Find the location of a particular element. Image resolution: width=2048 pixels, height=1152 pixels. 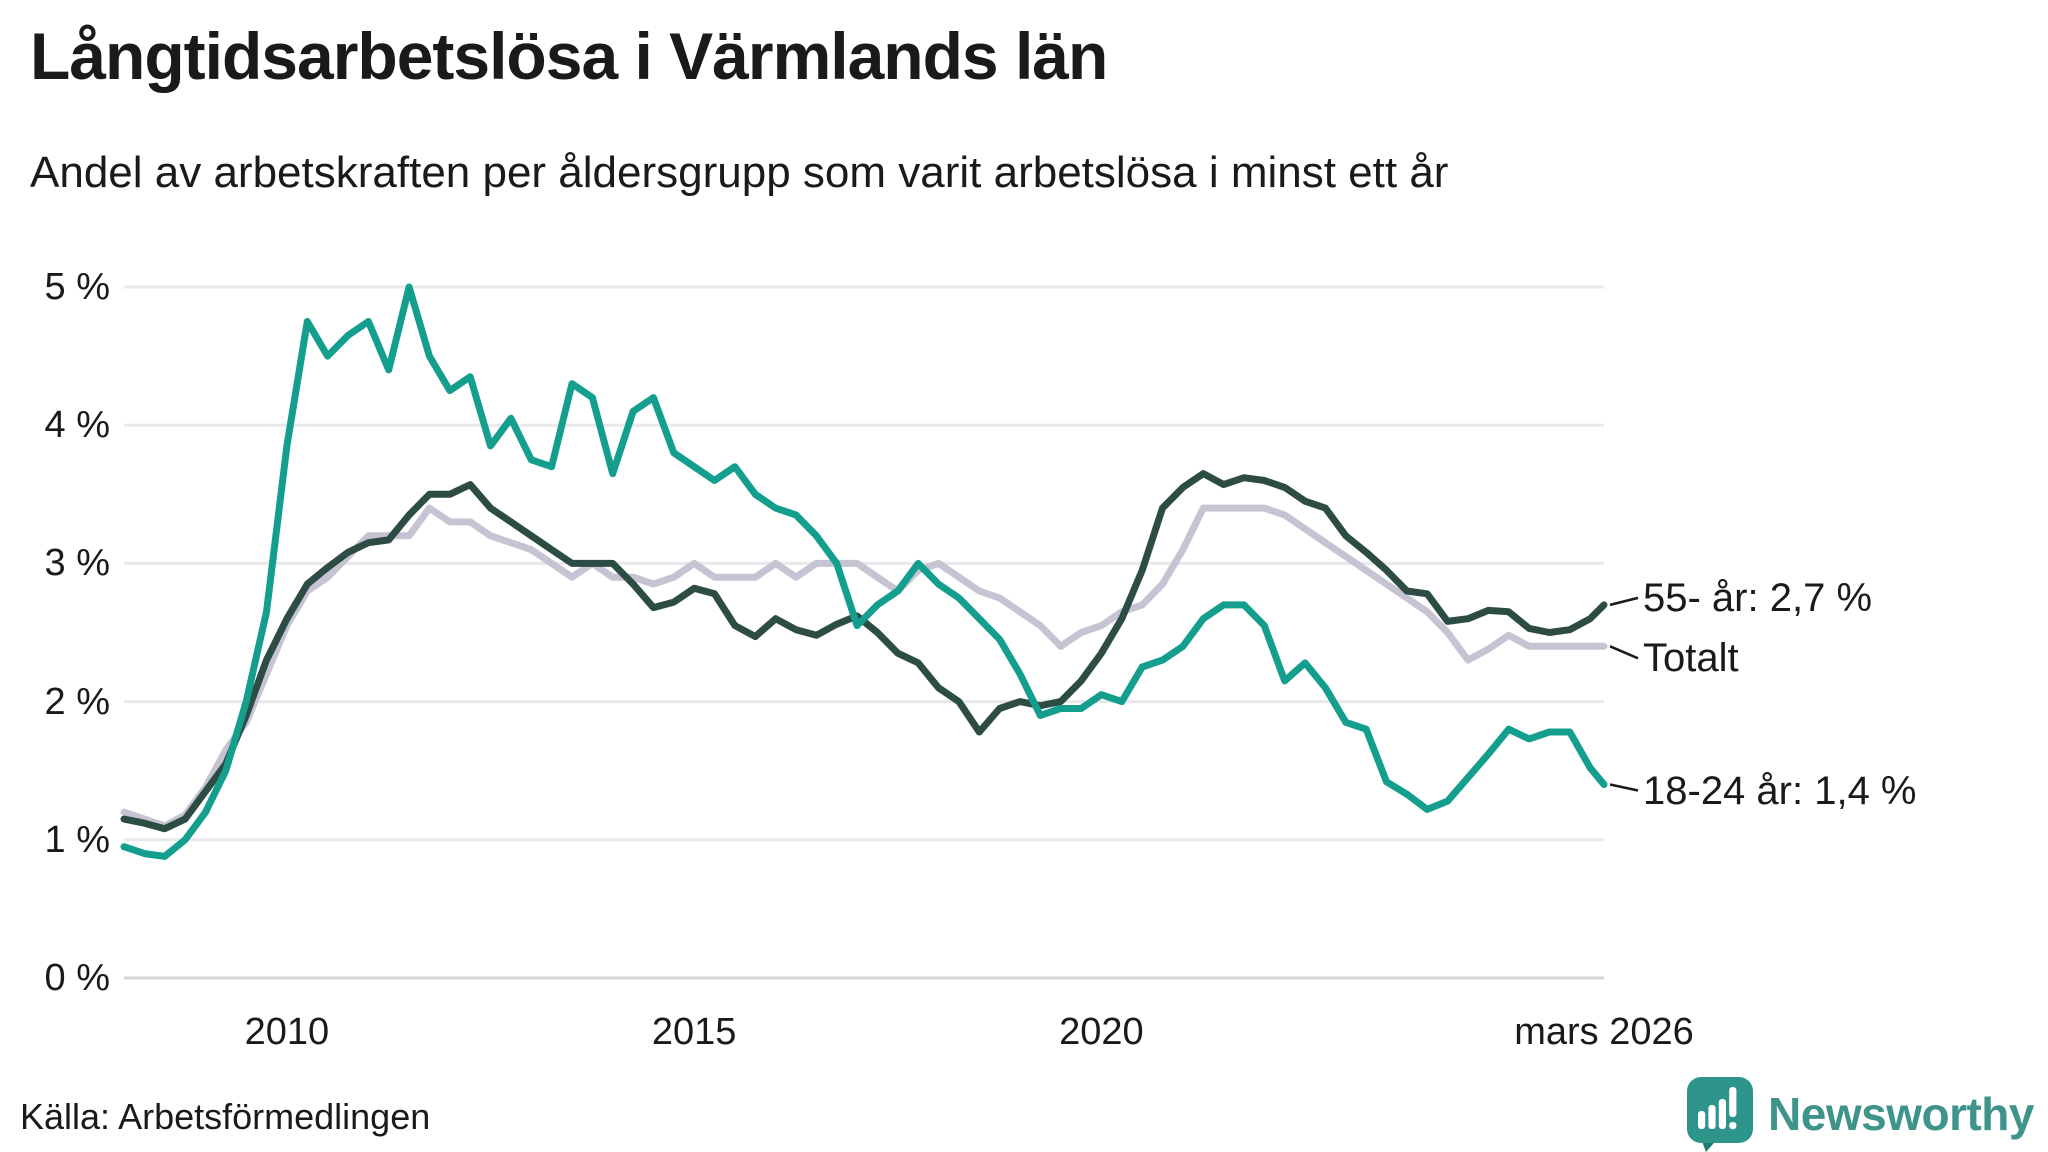

x-tick-label-mars-2026: mars 2026 is located at coordinates (1604, 1032).